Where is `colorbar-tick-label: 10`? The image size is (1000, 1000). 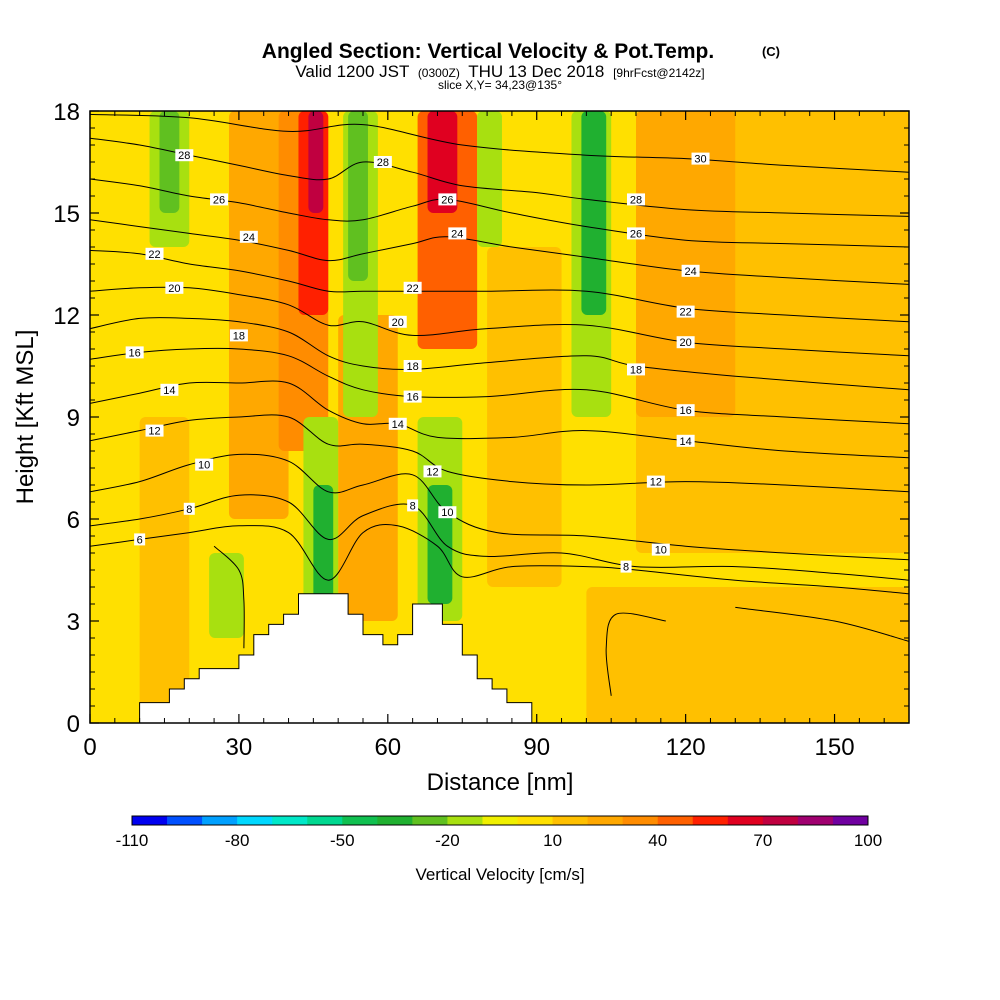 colorbar-tick-label: 10 is located at coordinates (552, 840).